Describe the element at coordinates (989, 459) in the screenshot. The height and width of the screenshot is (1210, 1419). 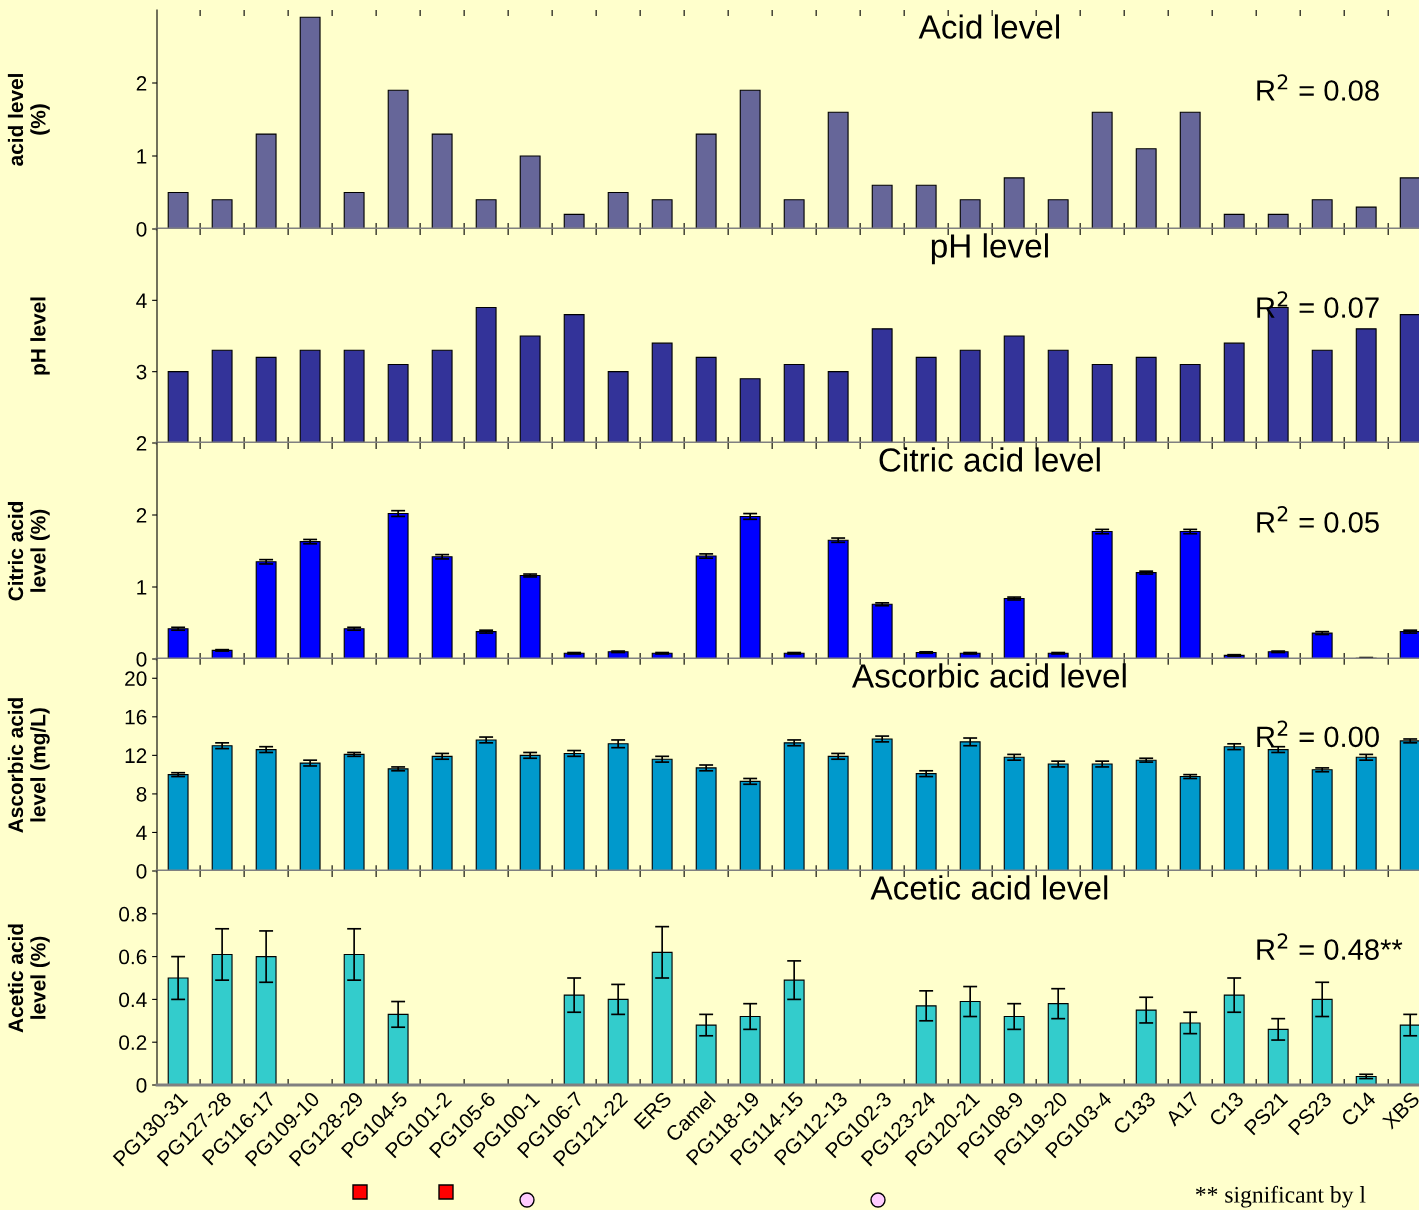
I see `chart-title: Citric acid level` at that location.